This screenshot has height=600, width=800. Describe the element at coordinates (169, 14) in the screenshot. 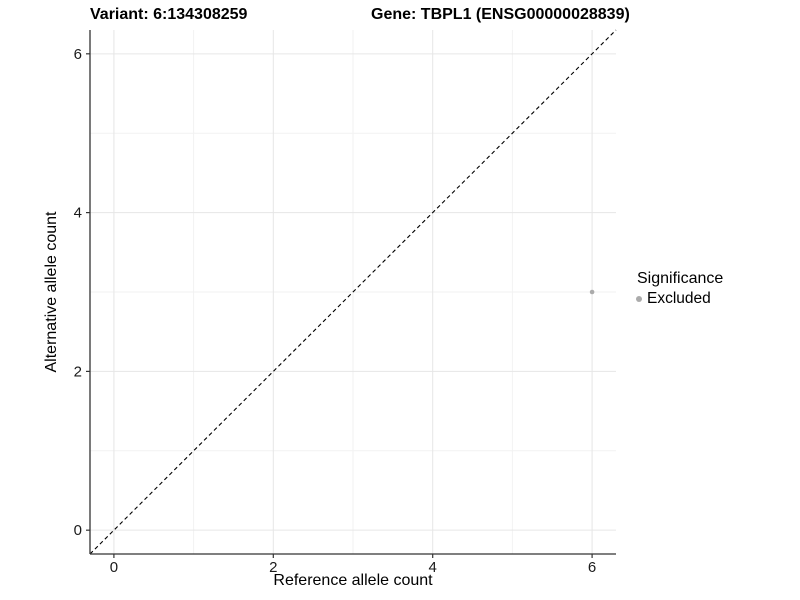

I see `chart-title-variant: Variant: 6:134308259` at that location.